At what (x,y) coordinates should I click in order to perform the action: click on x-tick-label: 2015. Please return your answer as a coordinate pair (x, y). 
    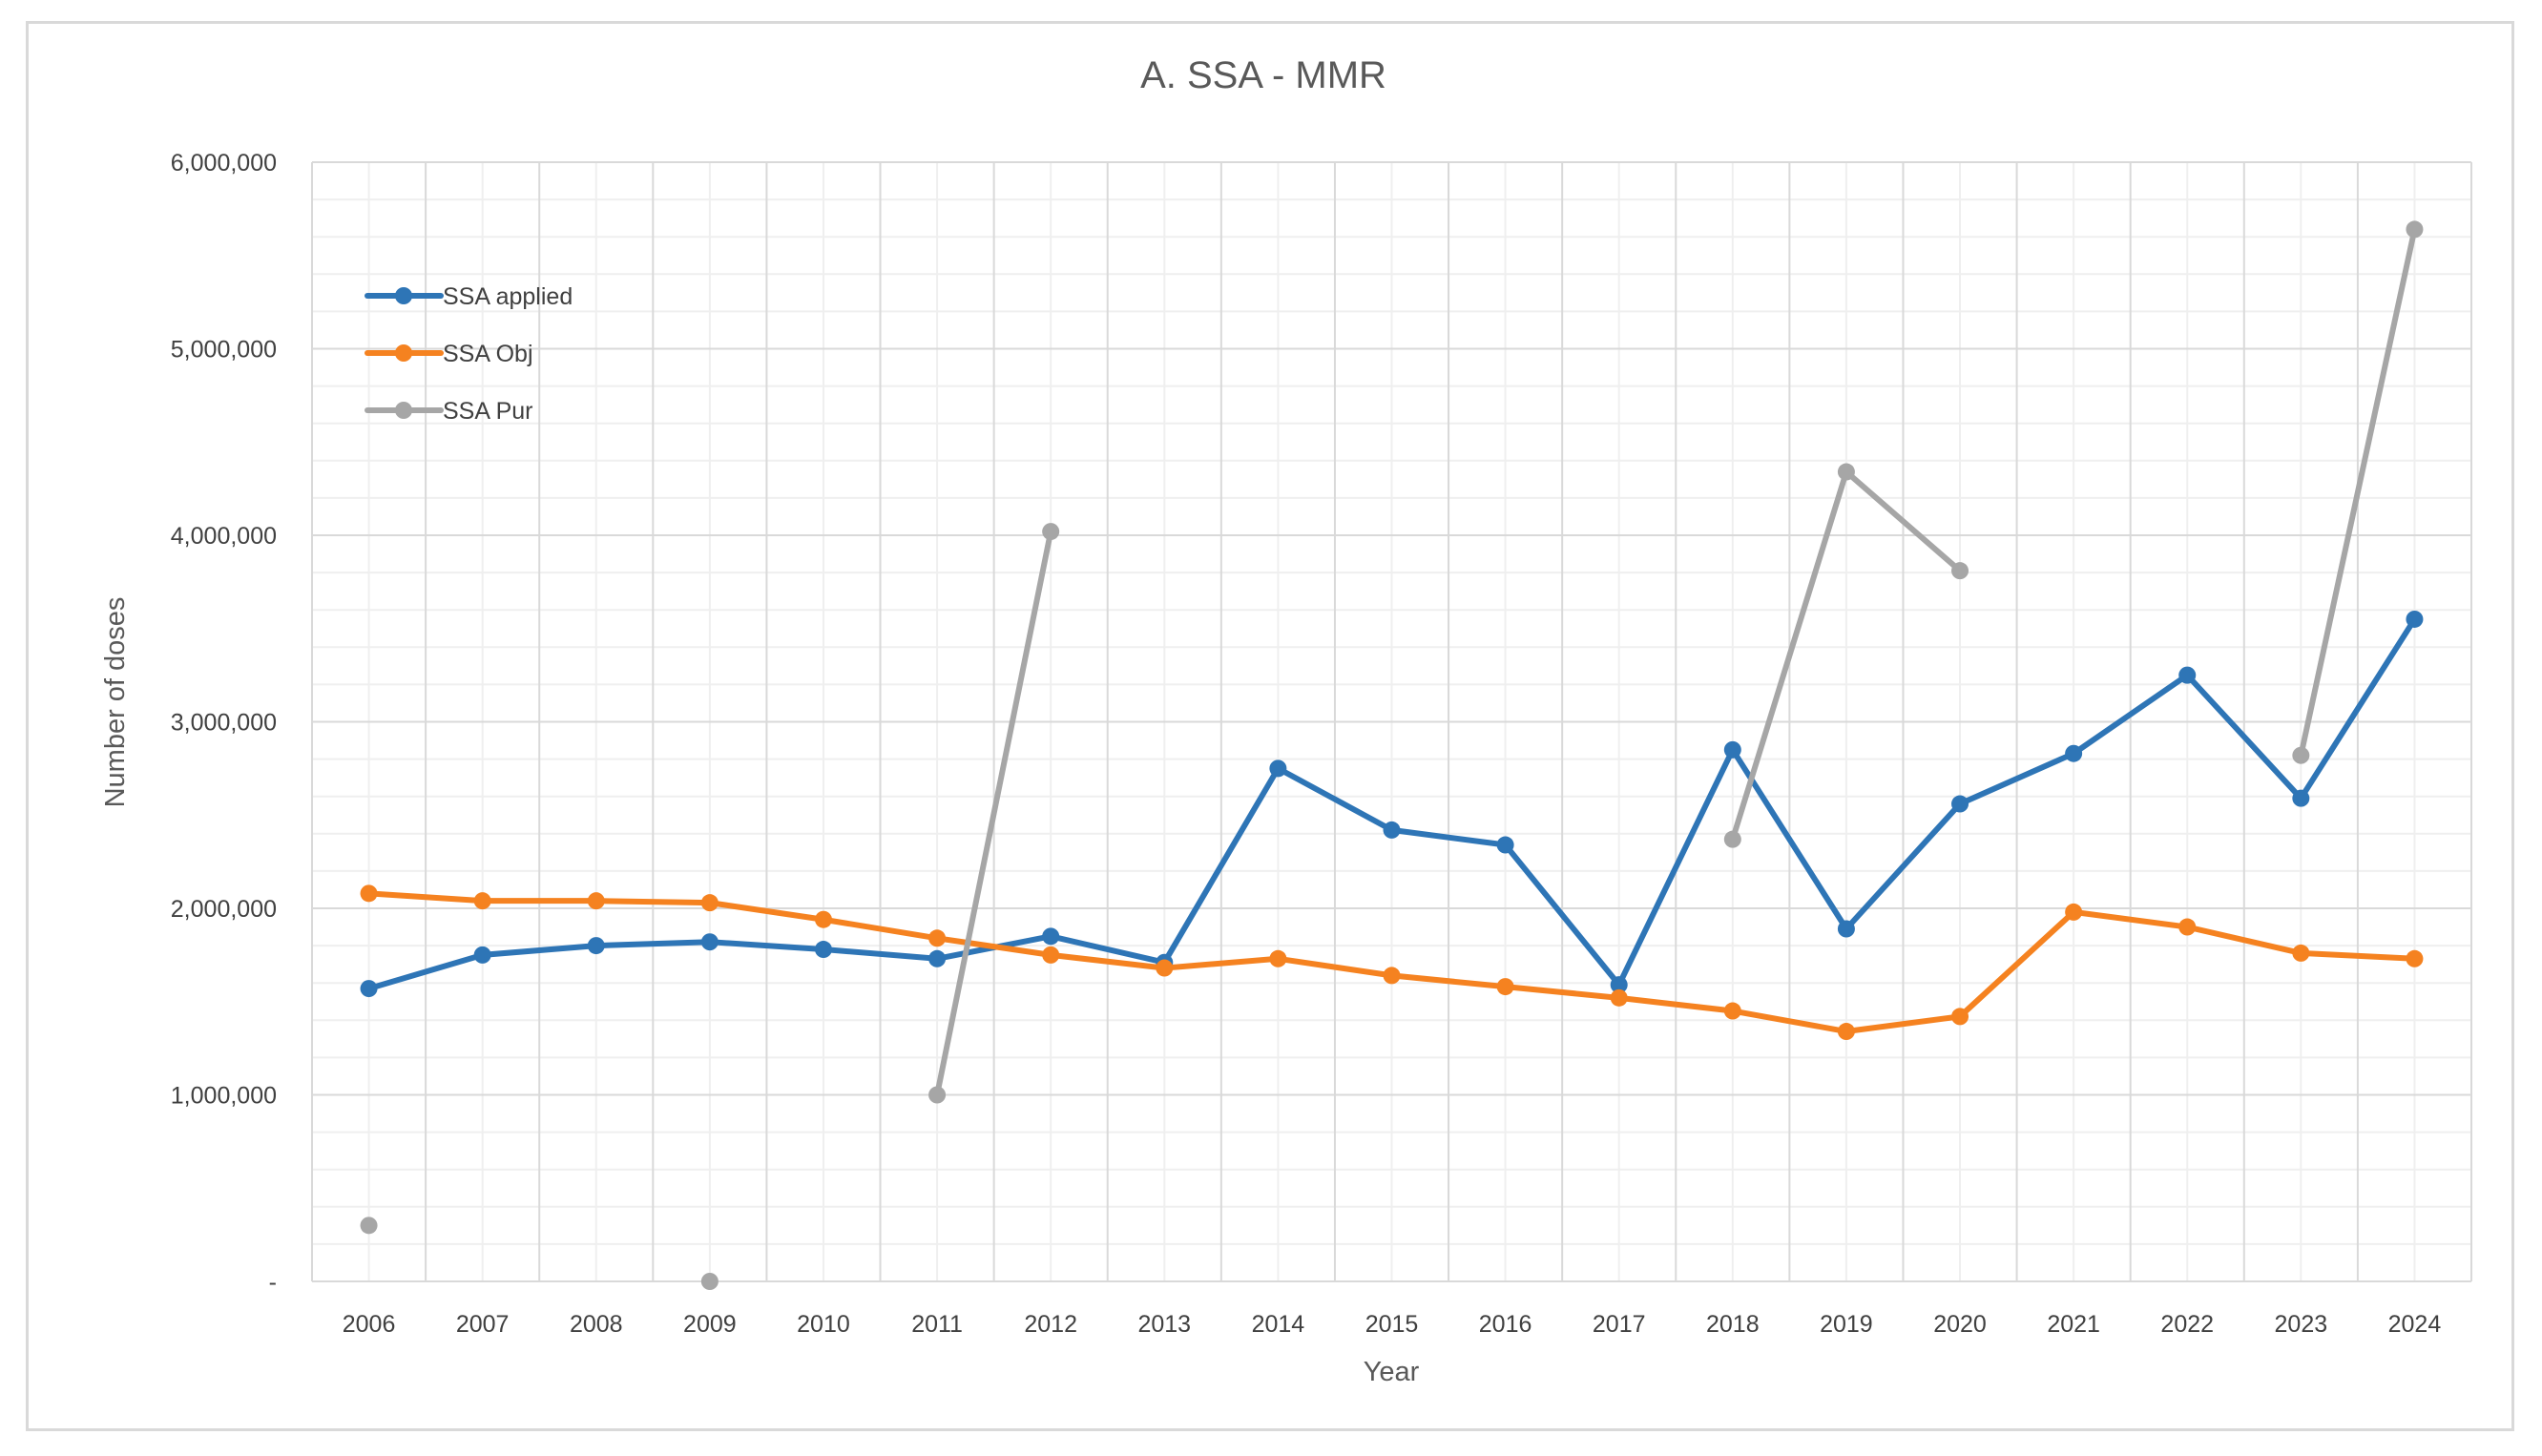
    Looking at the image, I should click on (1392, 1325).